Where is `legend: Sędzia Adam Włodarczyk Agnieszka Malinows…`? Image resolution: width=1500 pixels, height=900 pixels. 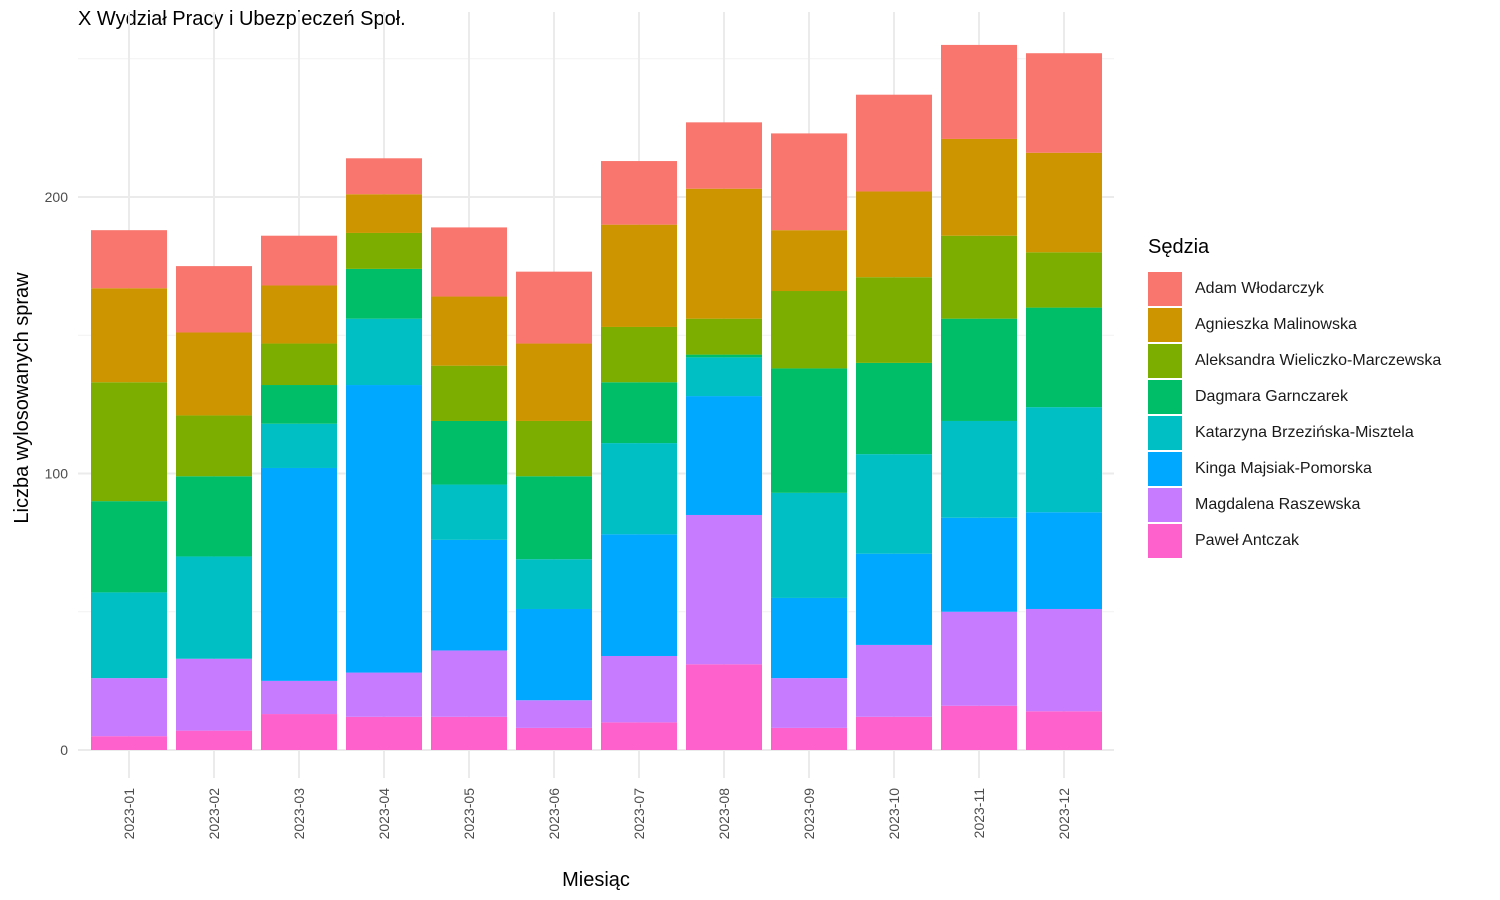 legend: Sędzia Adam Włodarczyk Agnieszka Malinows… is located at coordinates (1294, 397).